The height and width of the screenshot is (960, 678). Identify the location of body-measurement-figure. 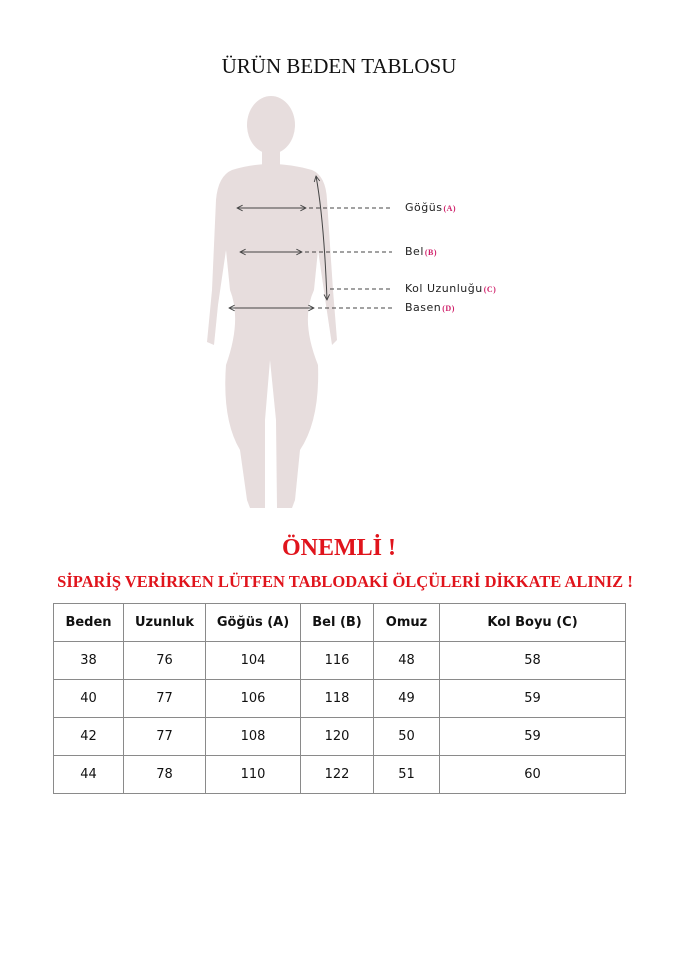
(299, 302).